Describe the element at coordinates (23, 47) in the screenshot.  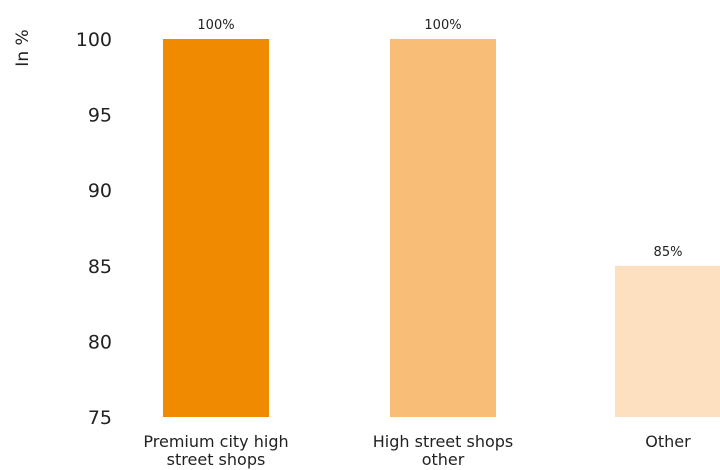
I see `y-axis-label: In %` at that location.